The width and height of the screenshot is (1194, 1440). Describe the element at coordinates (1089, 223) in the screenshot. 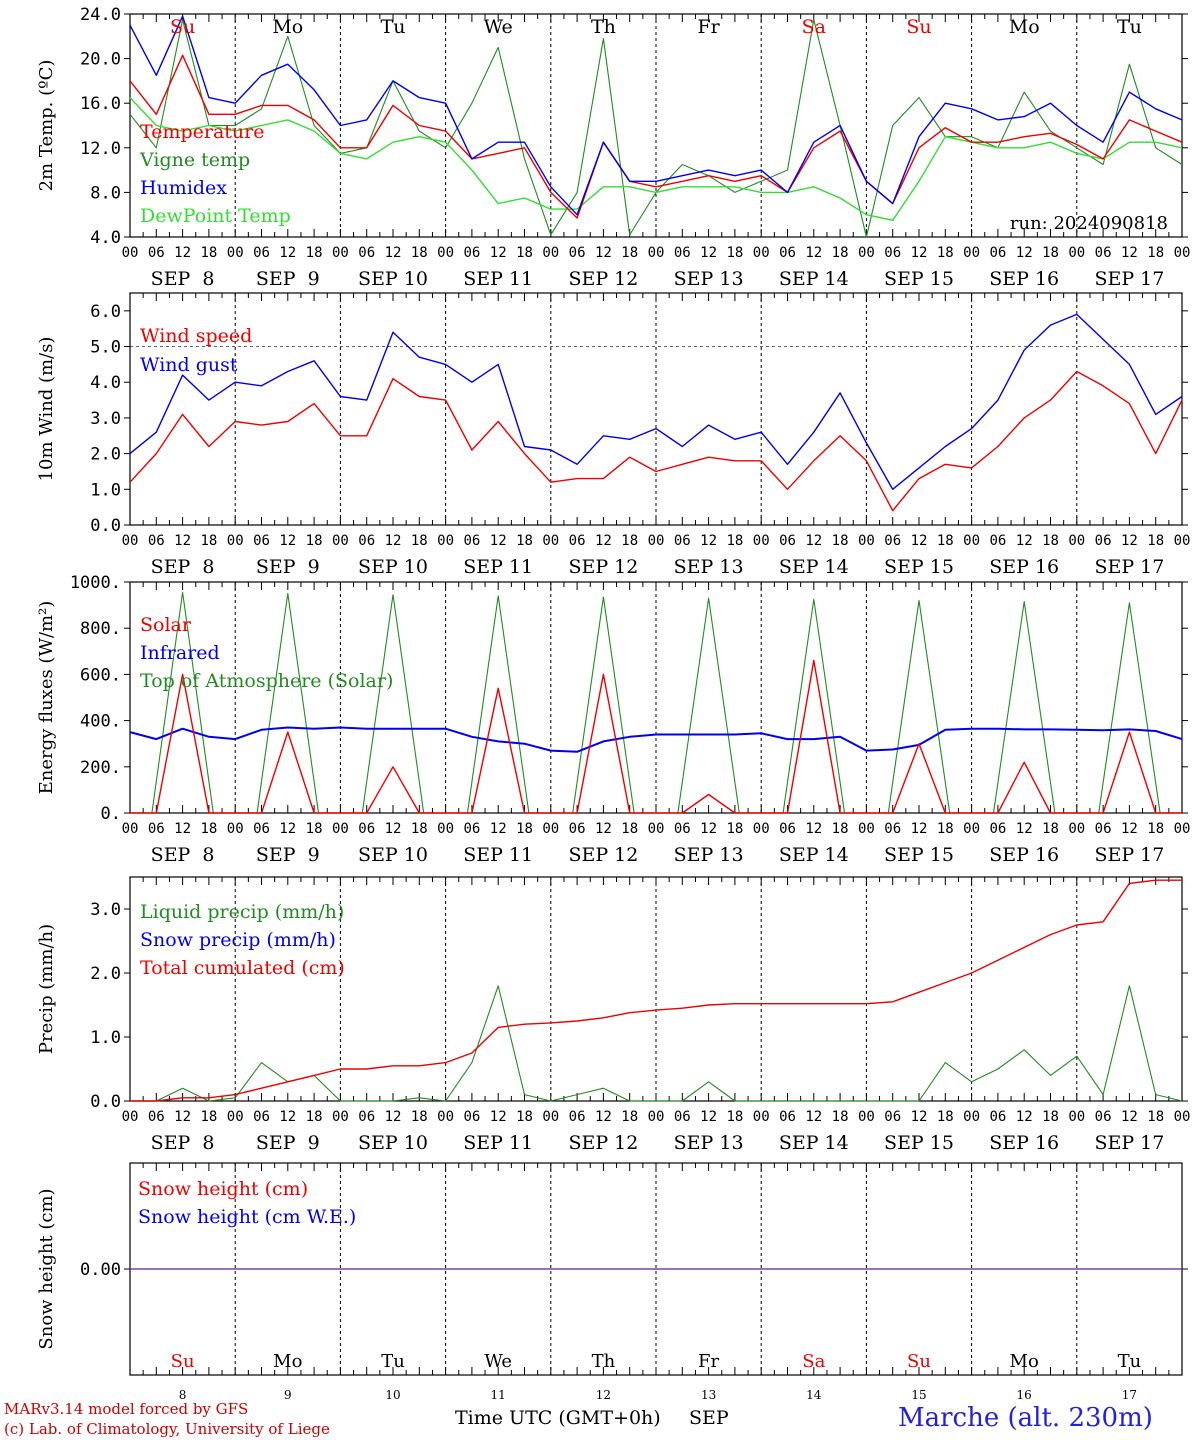

I see `run-label: run: 2024090818` at that location.